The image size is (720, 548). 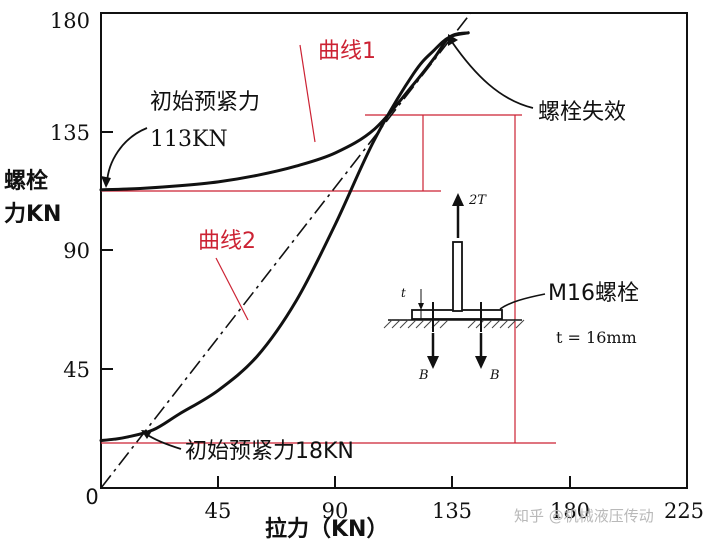 I want to click on force-b-right-label: B, so click(x=494, y=375).